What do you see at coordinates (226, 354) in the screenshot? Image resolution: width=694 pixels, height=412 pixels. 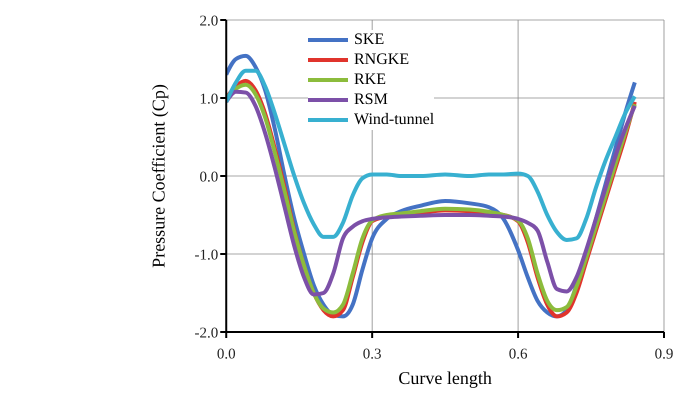 I see `x-tick-label: 0.0` at bounding box center [226, 354].